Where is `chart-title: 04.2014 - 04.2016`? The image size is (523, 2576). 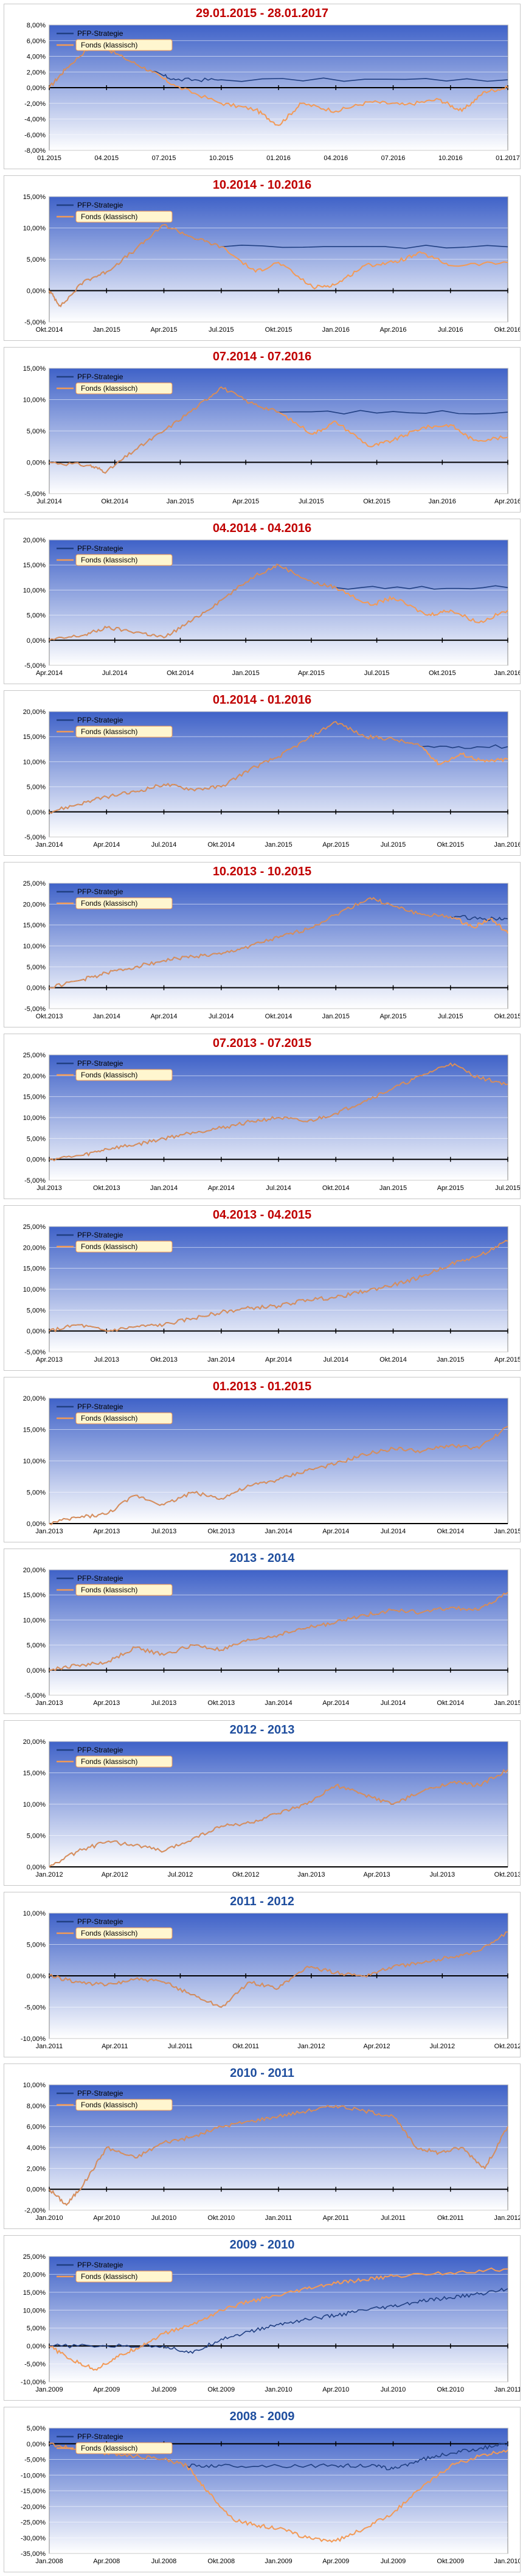 chart-title: 04.2014 - 04.2016 is located at coordinates (262, 528).